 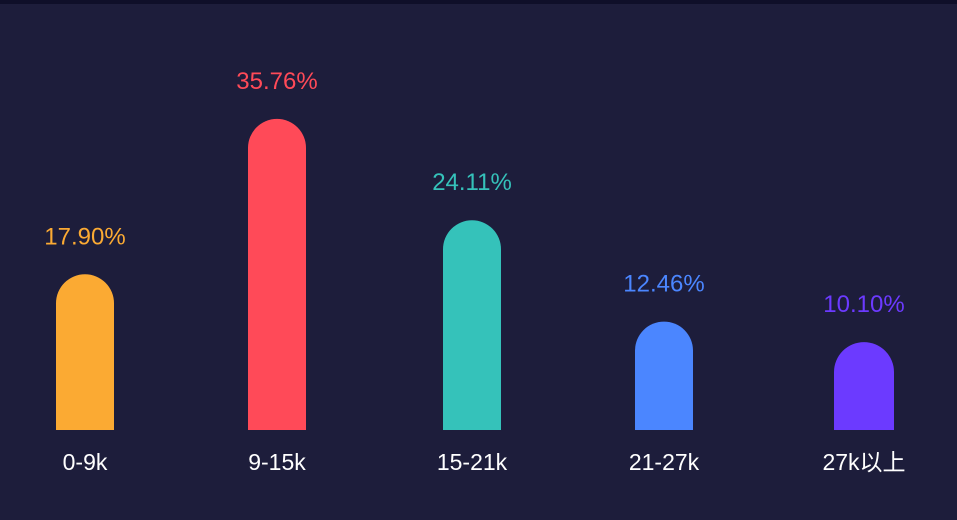 What do you see at coordinates (663, 284) in the screenshot?
I see `value-label: 12.46%` at bounding box center [663, 284].